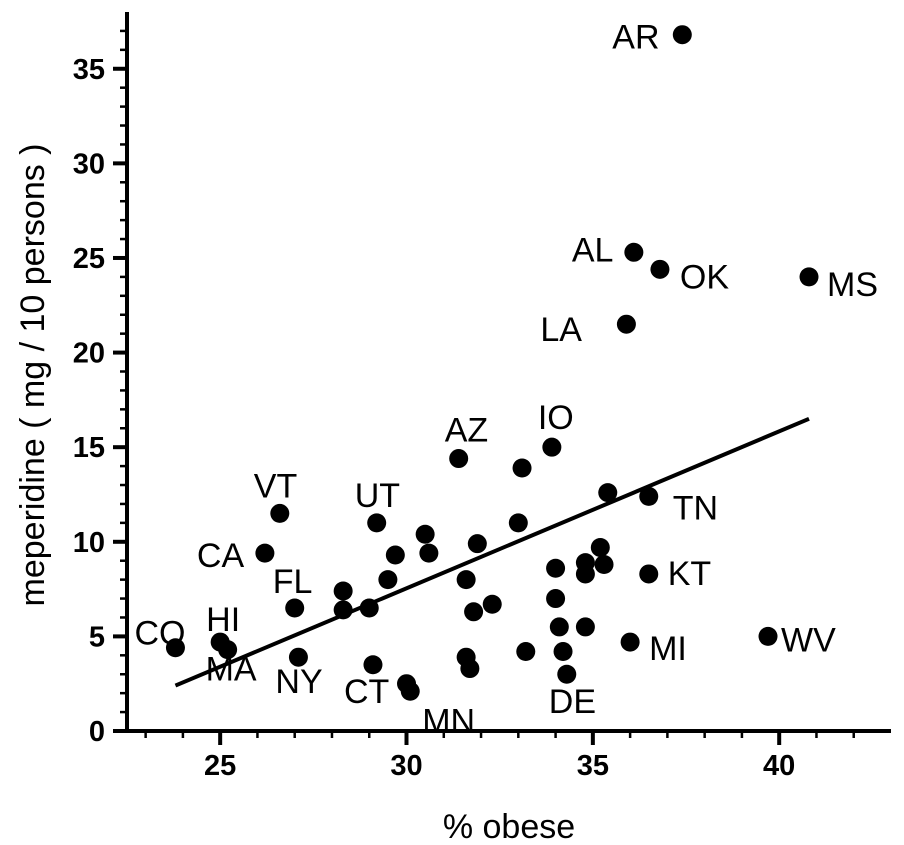 This screenshot has height=845, width=904. What do you see at coordinates (466, 431) in the screenshot?
I see `point-label: AZ` at bounding box center [466, 431].